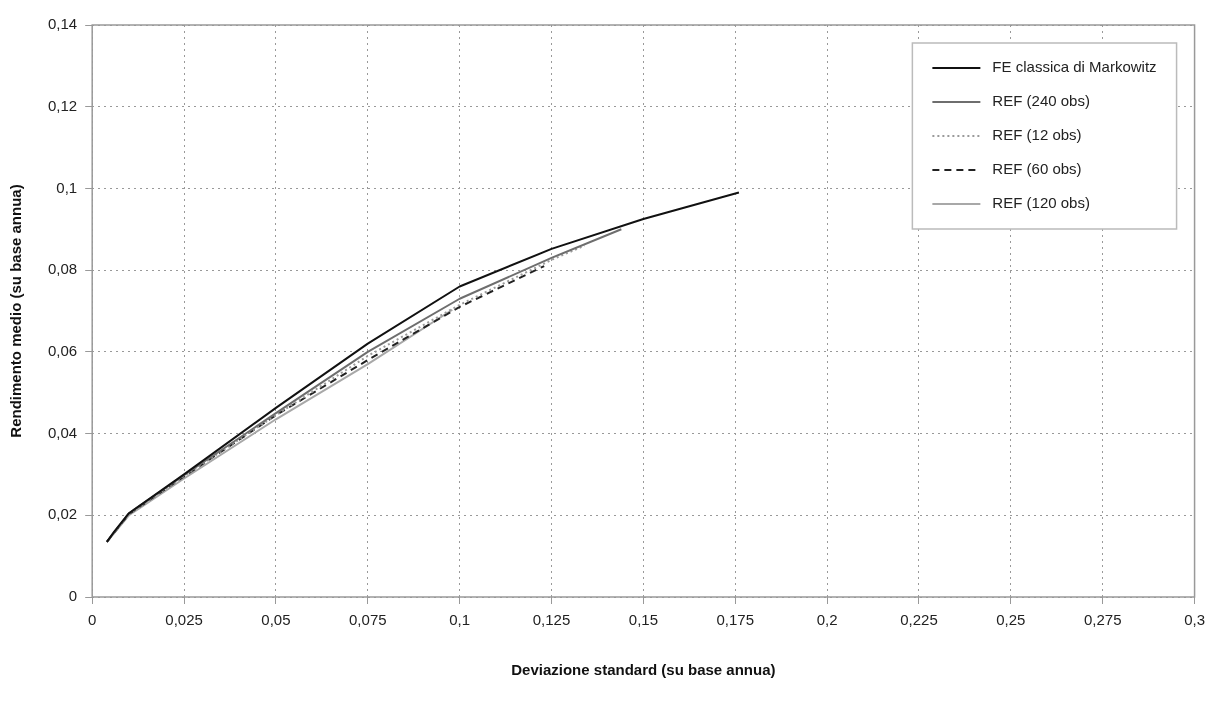  Describe the element at coordinates (551, 620) in the screenshot. I see `x-tick-label: 0,125` at that location.